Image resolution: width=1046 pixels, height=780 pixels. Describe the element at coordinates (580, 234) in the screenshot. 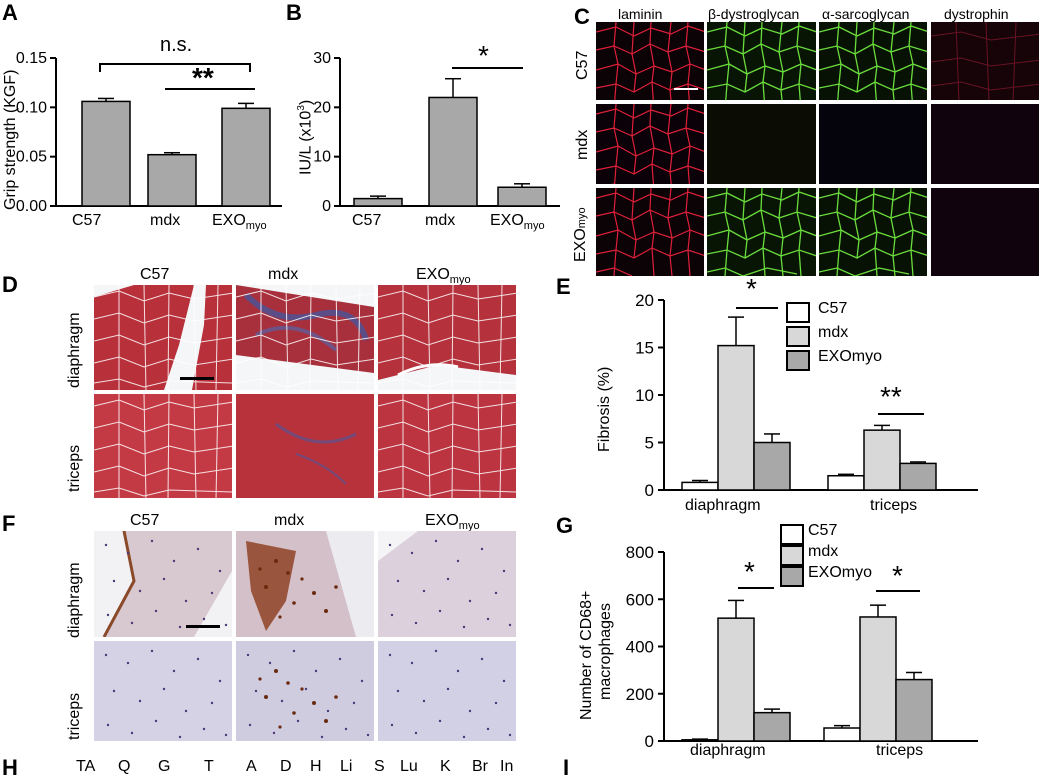

I see `panel-c-row-exo: EXOmyo` at that location.